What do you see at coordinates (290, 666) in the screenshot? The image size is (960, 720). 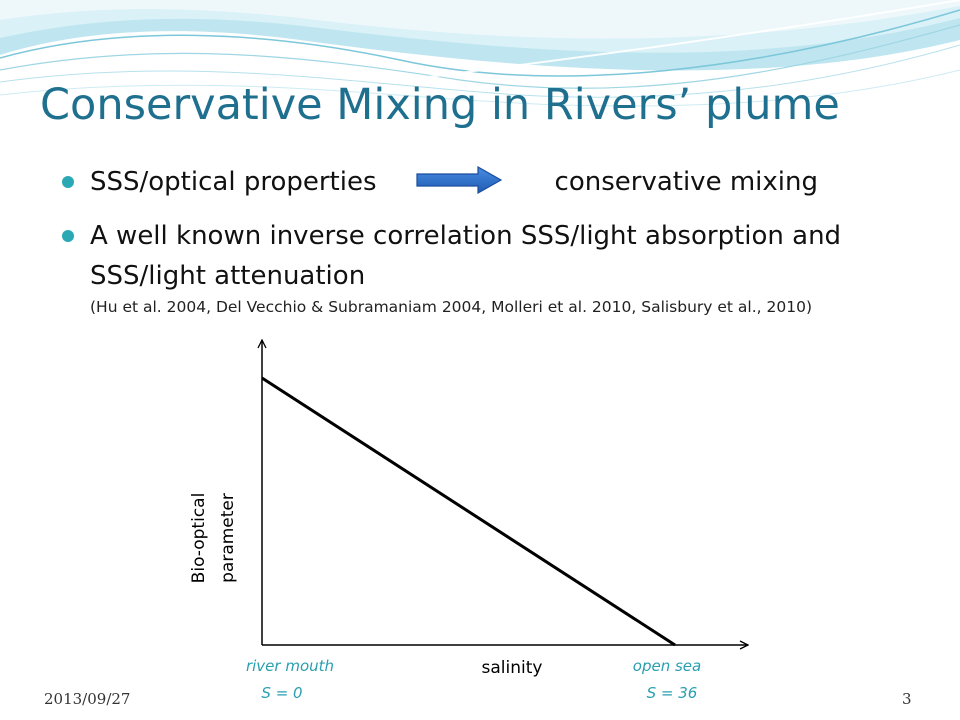 I see `river-mouth-label: river mouth` at bounding box center [290, 666].